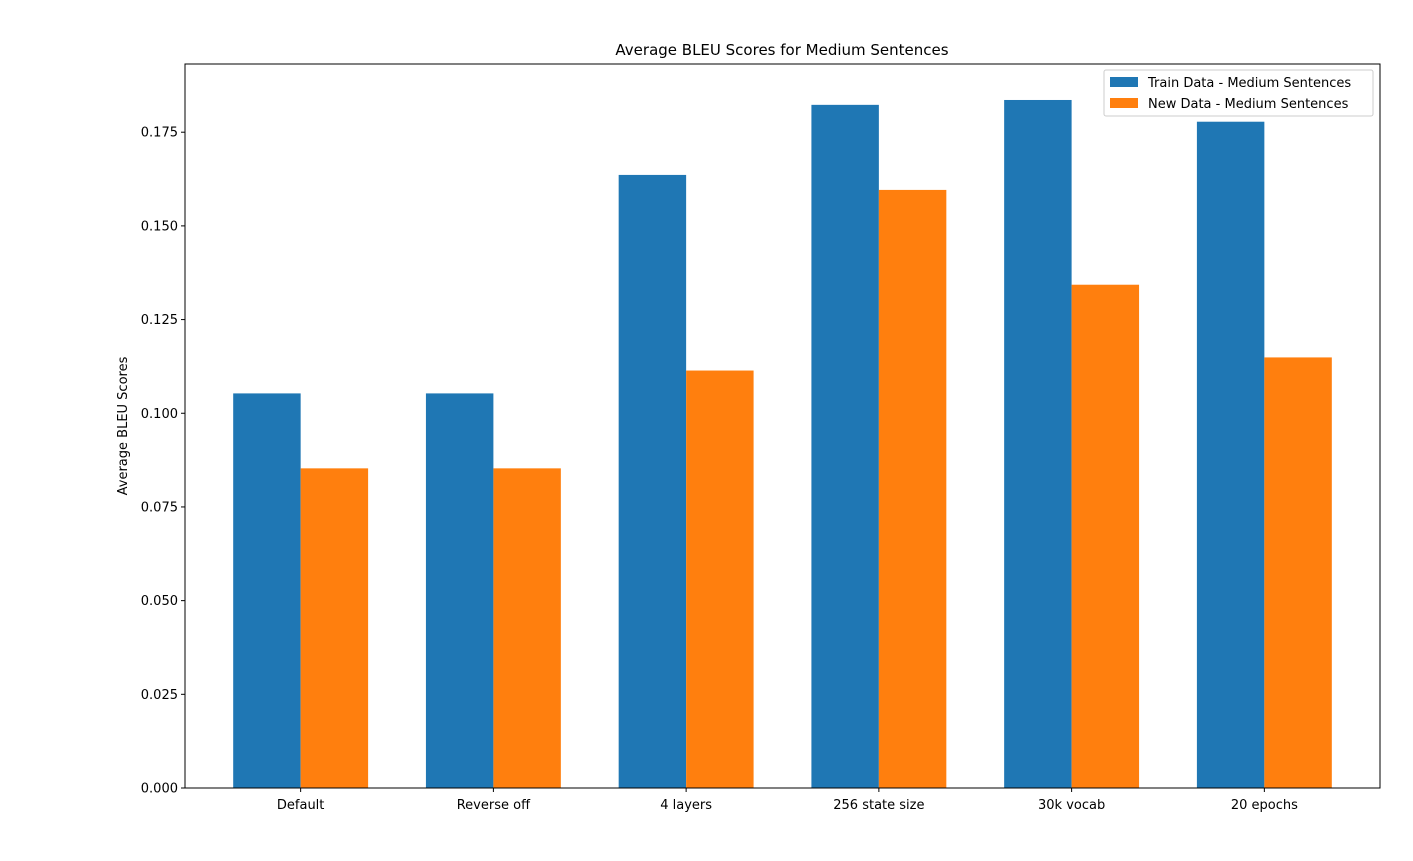 This screenshot has height=861, width=1413. I want to click on chart-title: Average BLEU Scores for Medium Sentences, so click(781, 50).